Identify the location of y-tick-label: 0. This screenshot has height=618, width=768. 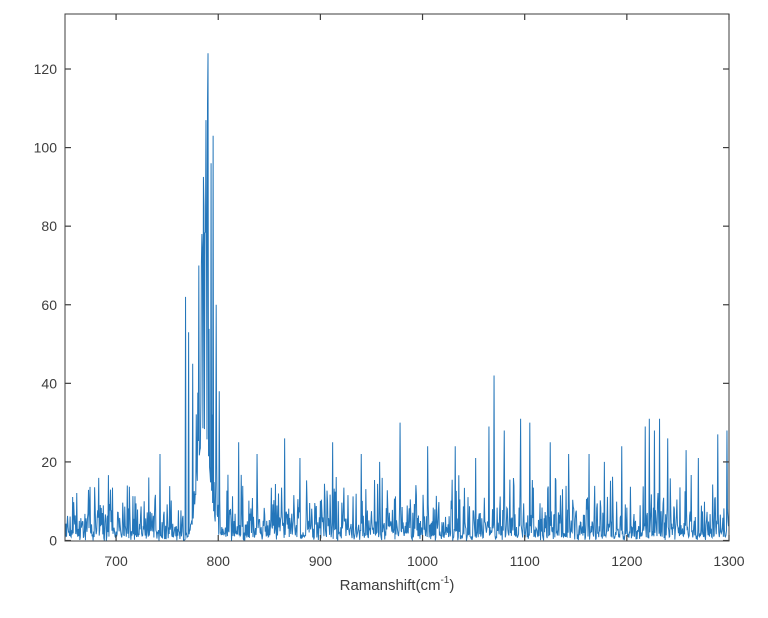
(53, 541).